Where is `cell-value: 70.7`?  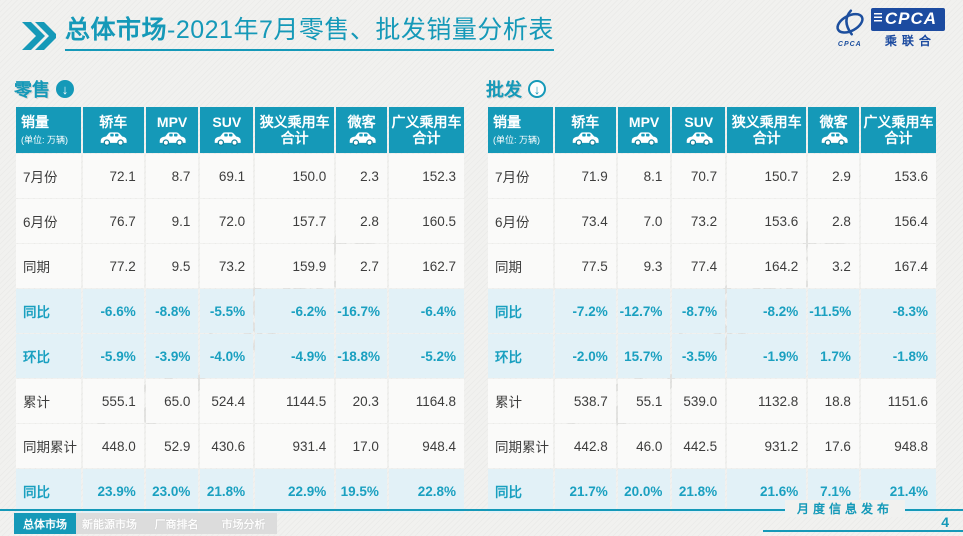
cell-value: 70.7 is located at coordinates (699, 176).